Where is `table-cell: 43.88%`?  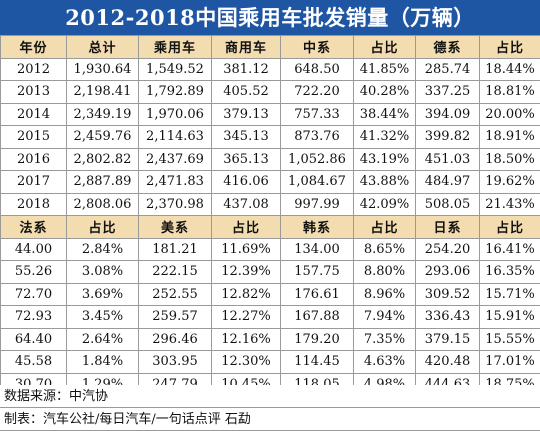 table-cell: 43.88% is located at coordinates (384, 182).